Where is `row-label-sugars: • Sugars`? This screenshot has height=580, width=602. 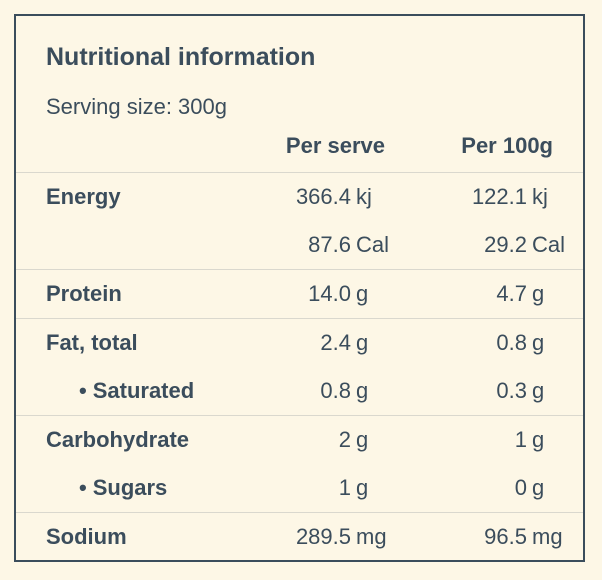 row-label-sugars: • Sugars is located at coordinates (141, 488).